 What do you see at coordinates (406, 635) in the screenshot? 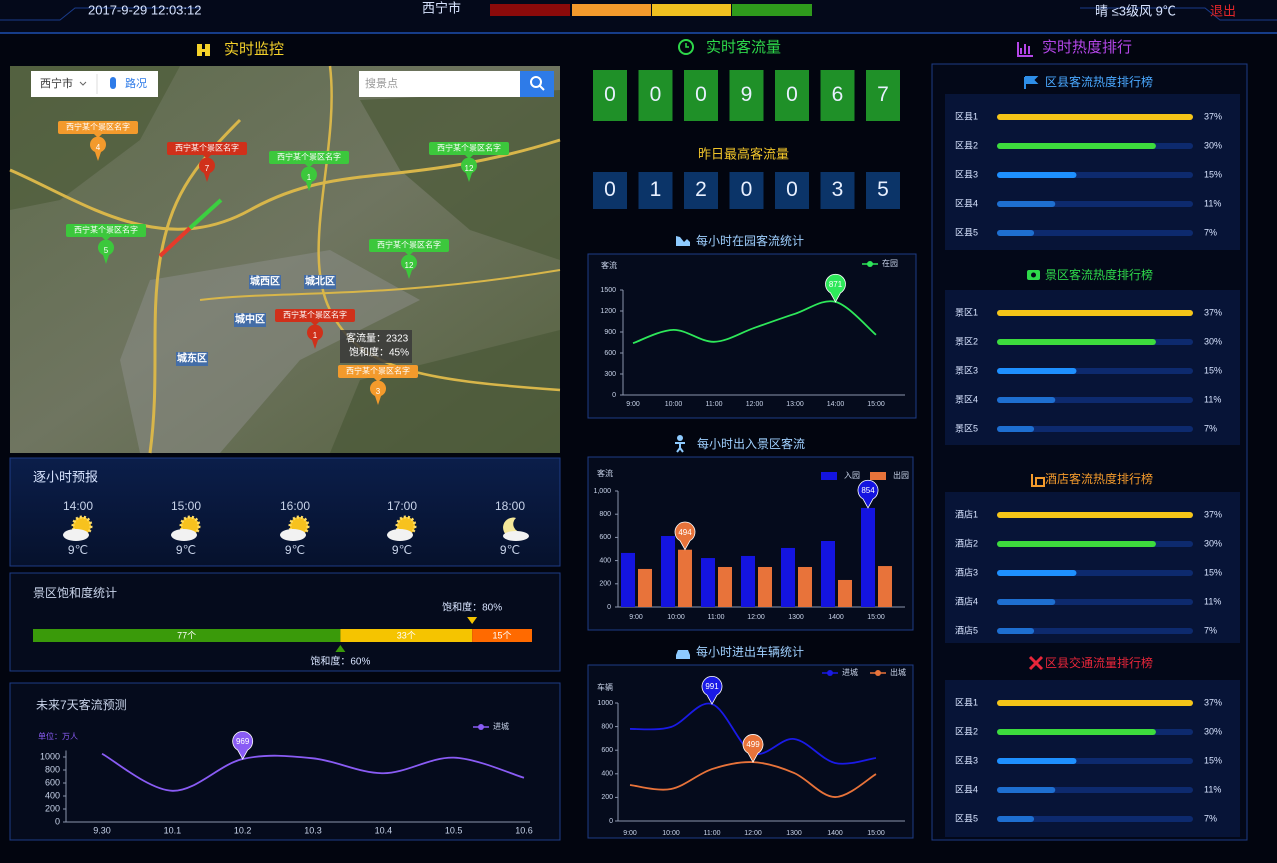
I see `segment-label: 33个` at bounding box center [406, 635].